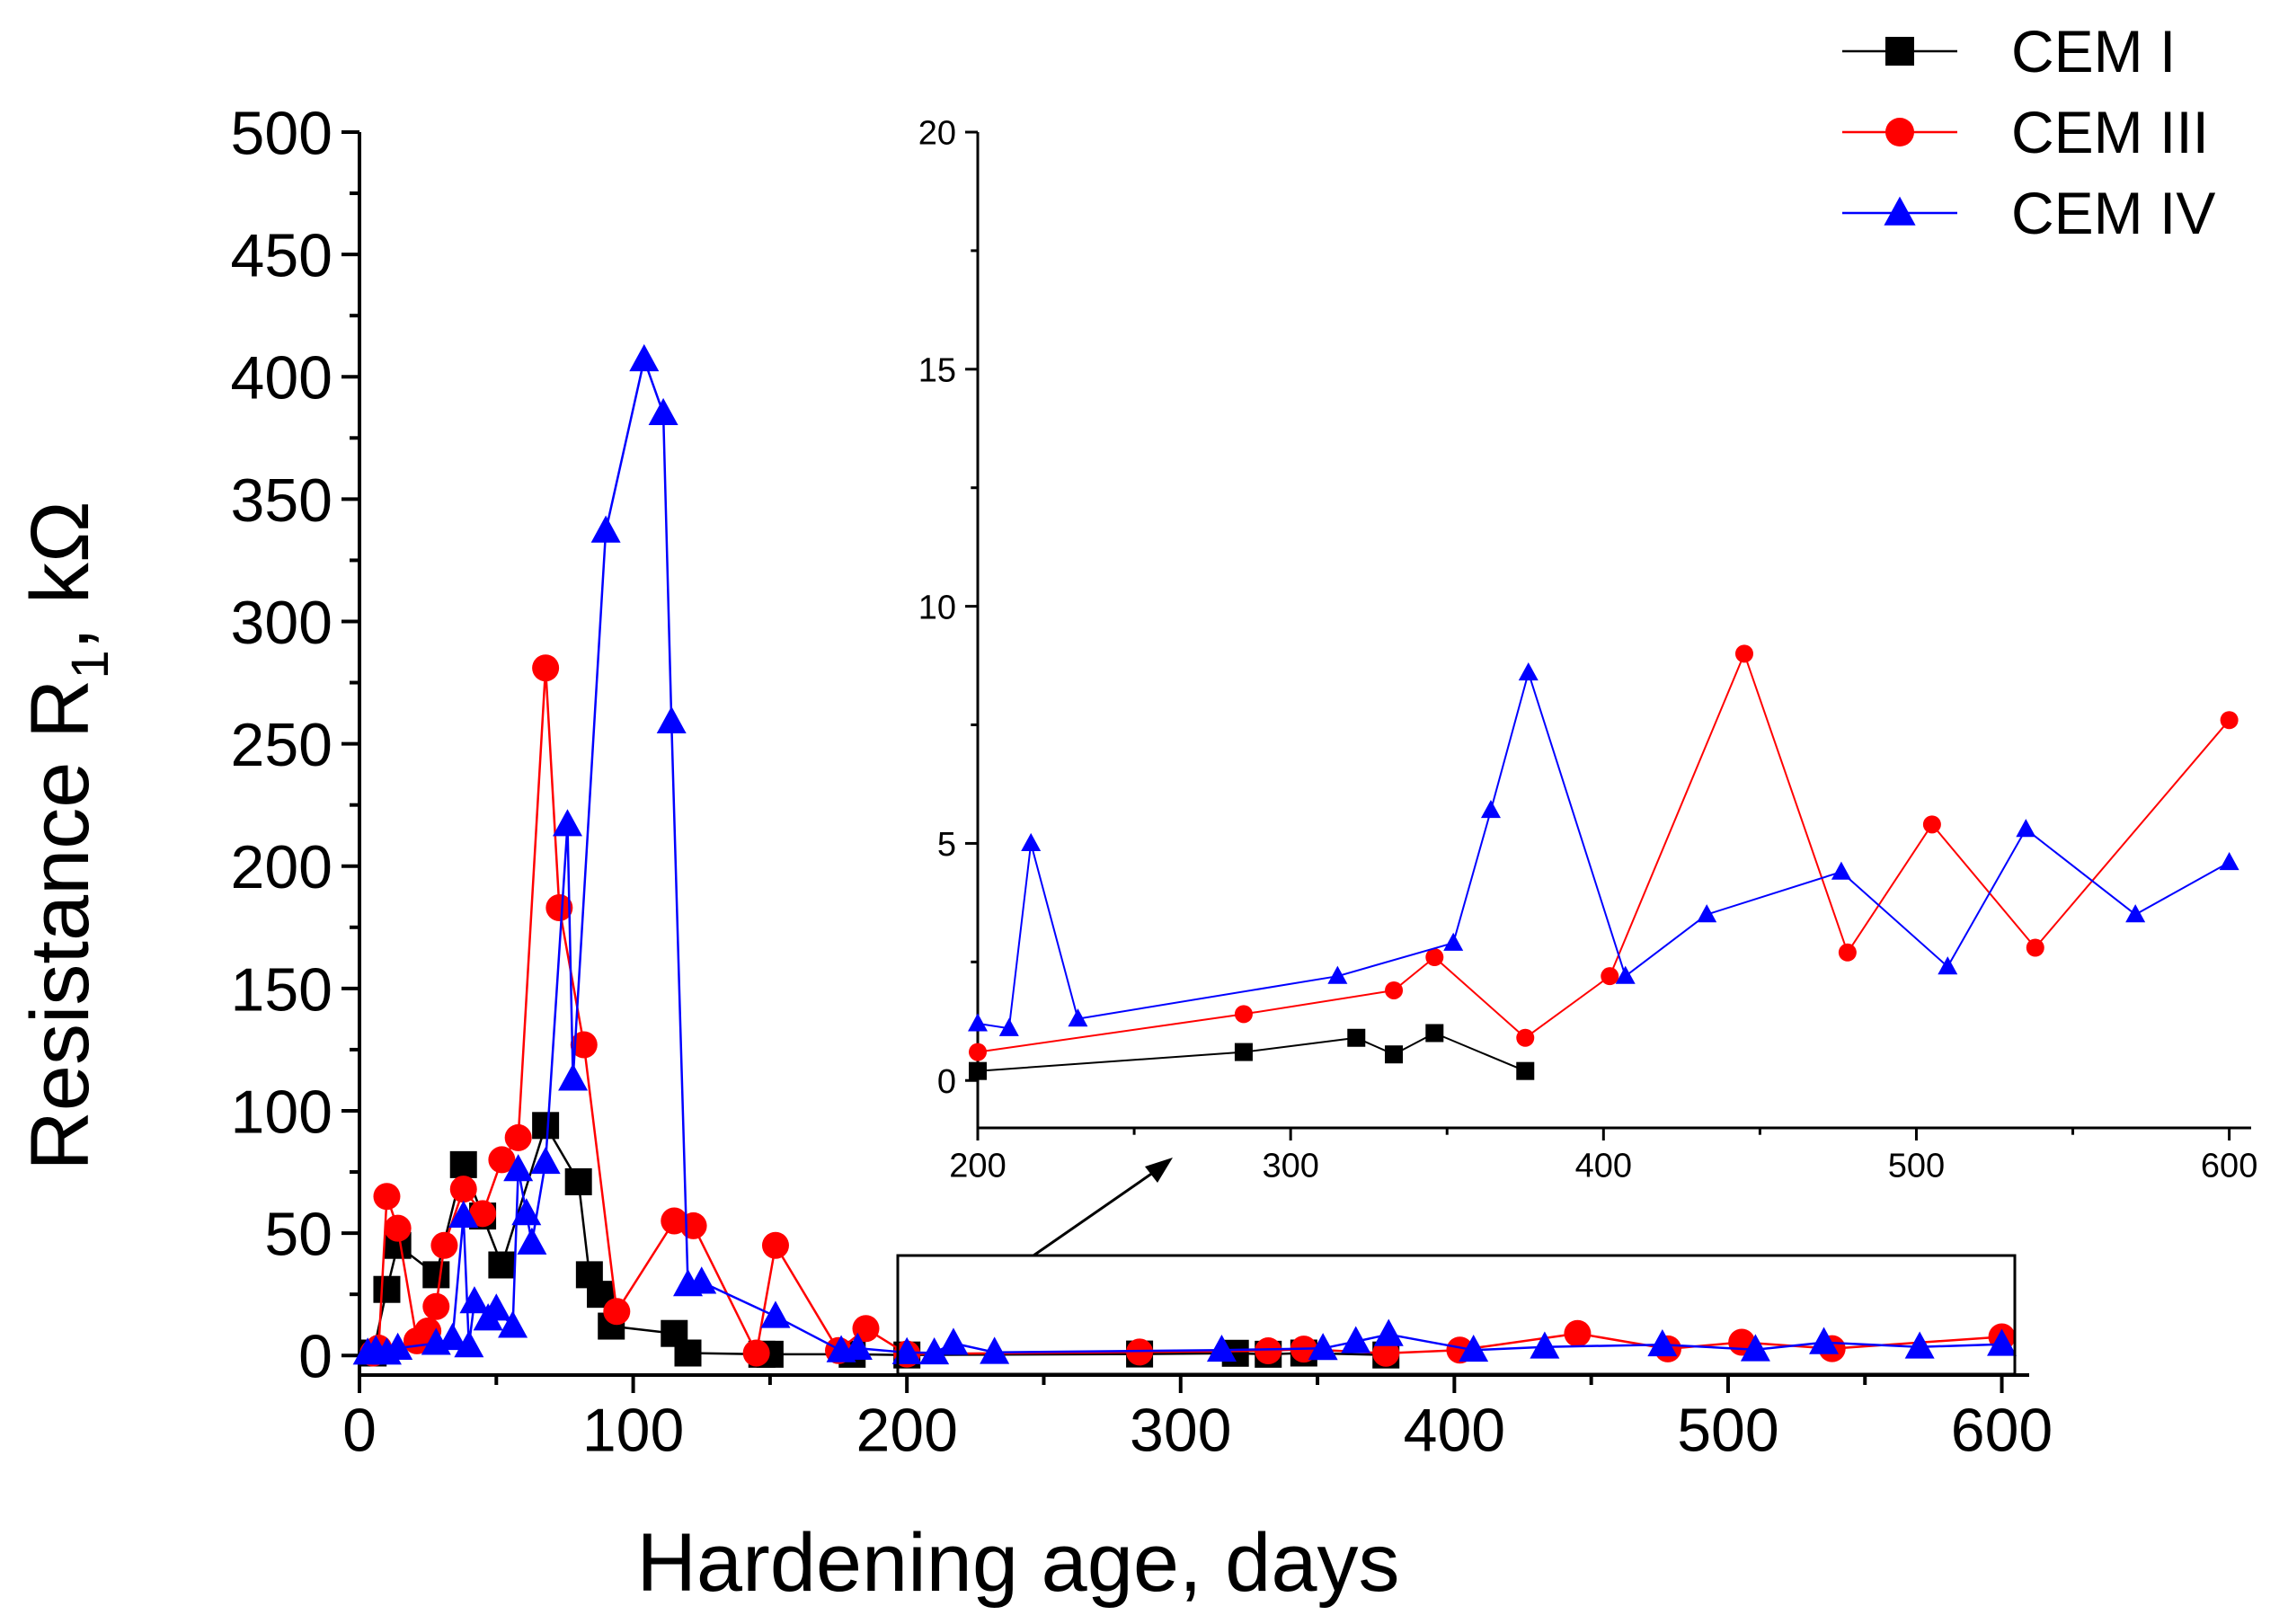 Image resolution: width=2288 pixels, height=1624 pixels. I want to click on legend-marker-cem-iv, so click(1900, 211).